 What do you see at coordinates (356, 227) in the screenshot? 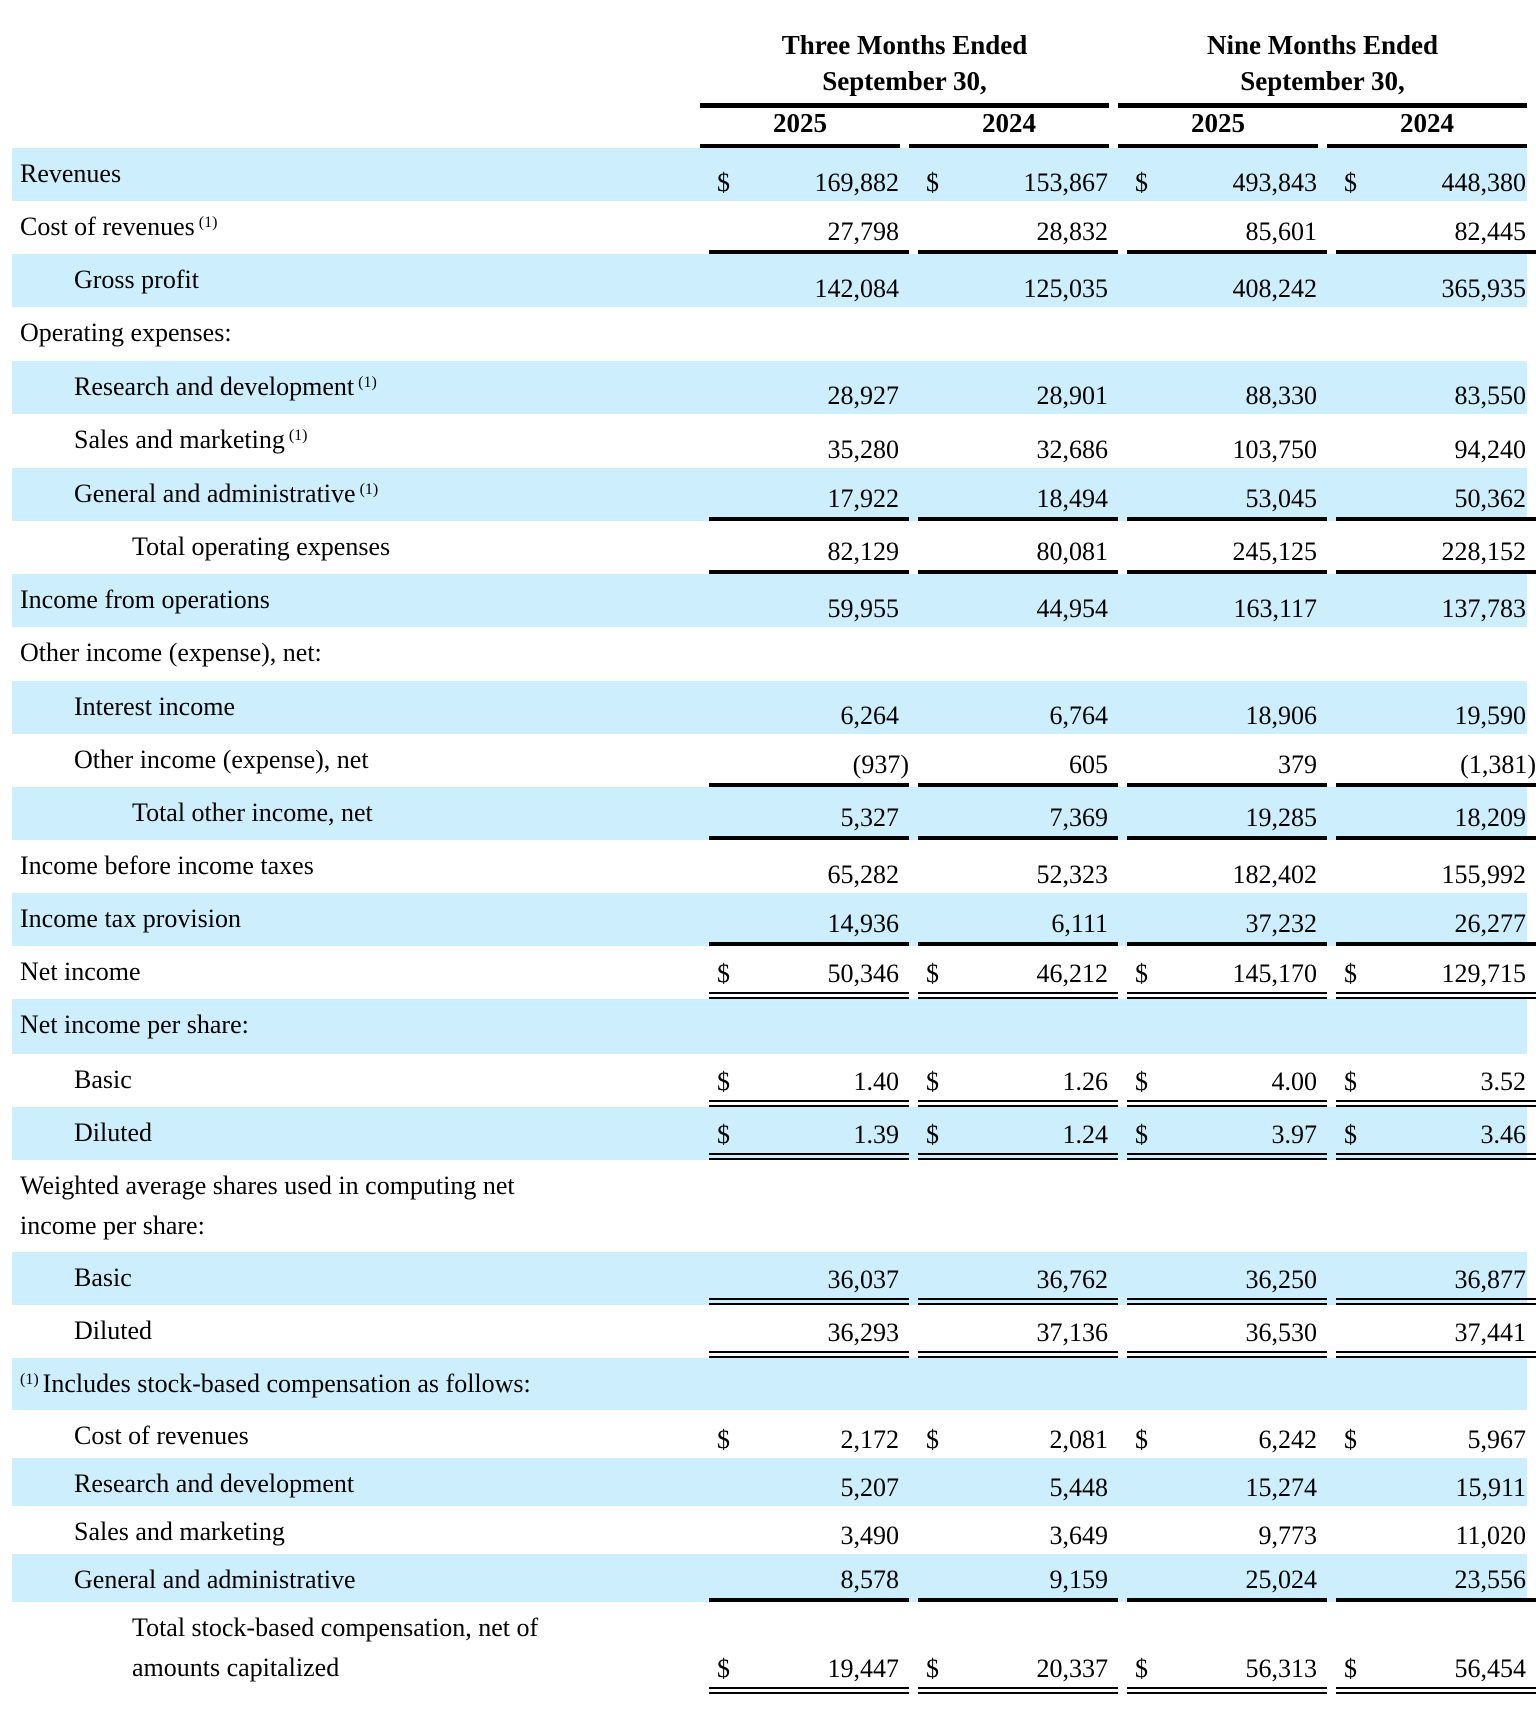
I see `row-label: Cost of revenues (1)` at bounding box center [356, 227].